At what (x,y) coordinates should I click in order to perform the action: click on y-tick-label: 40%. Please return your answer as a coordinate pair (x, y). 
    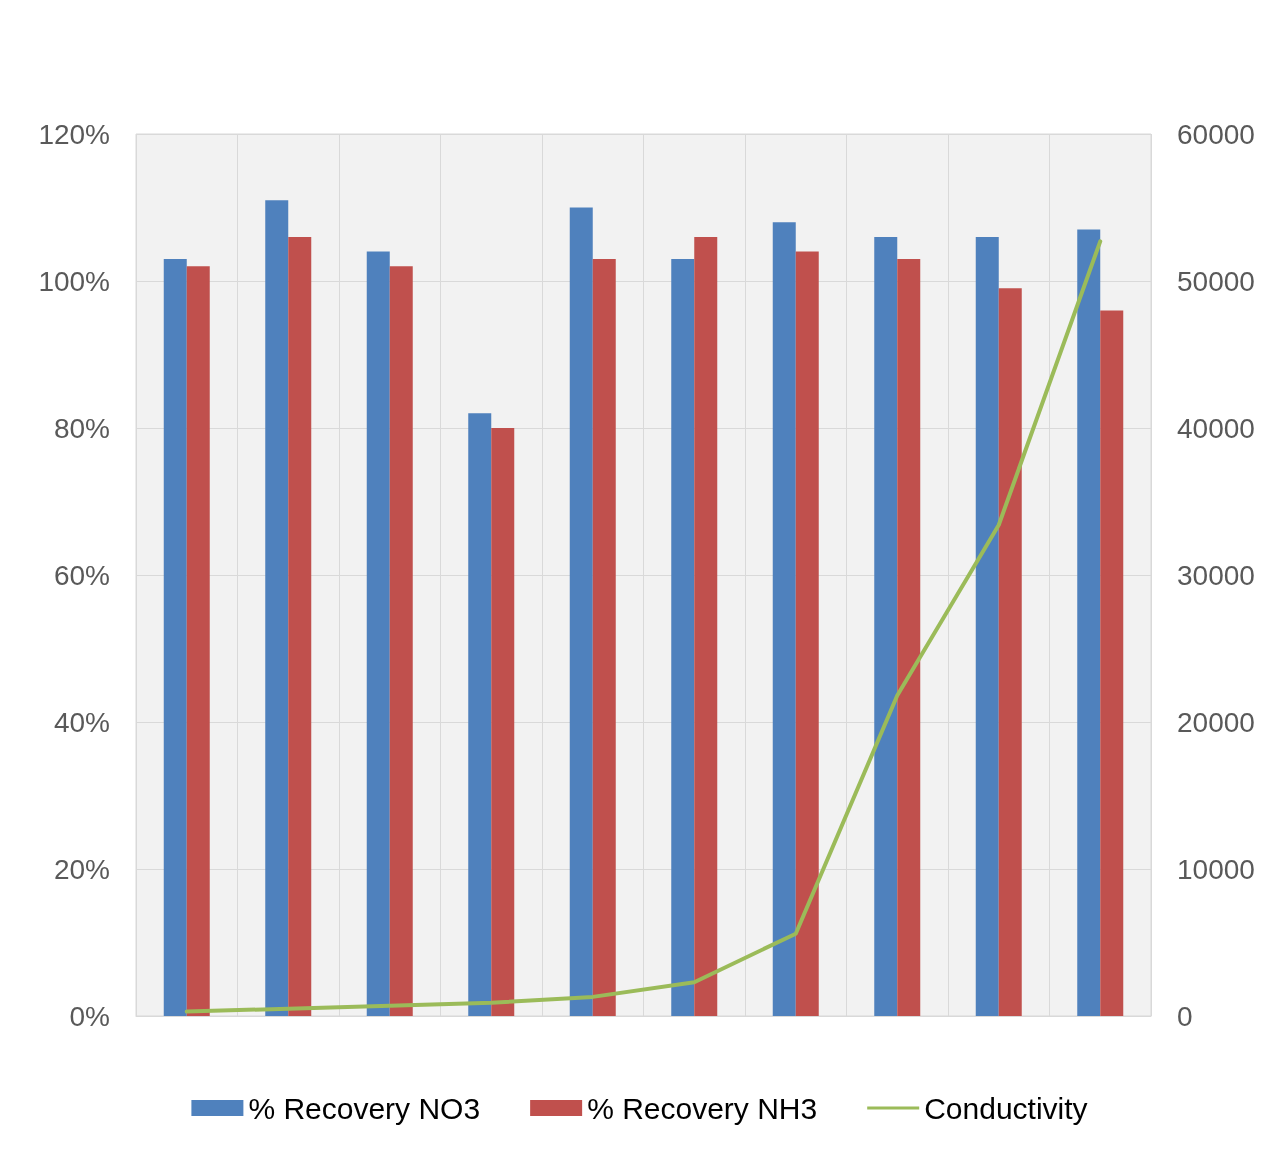
    Looking at the image, I should click on (81, 722).